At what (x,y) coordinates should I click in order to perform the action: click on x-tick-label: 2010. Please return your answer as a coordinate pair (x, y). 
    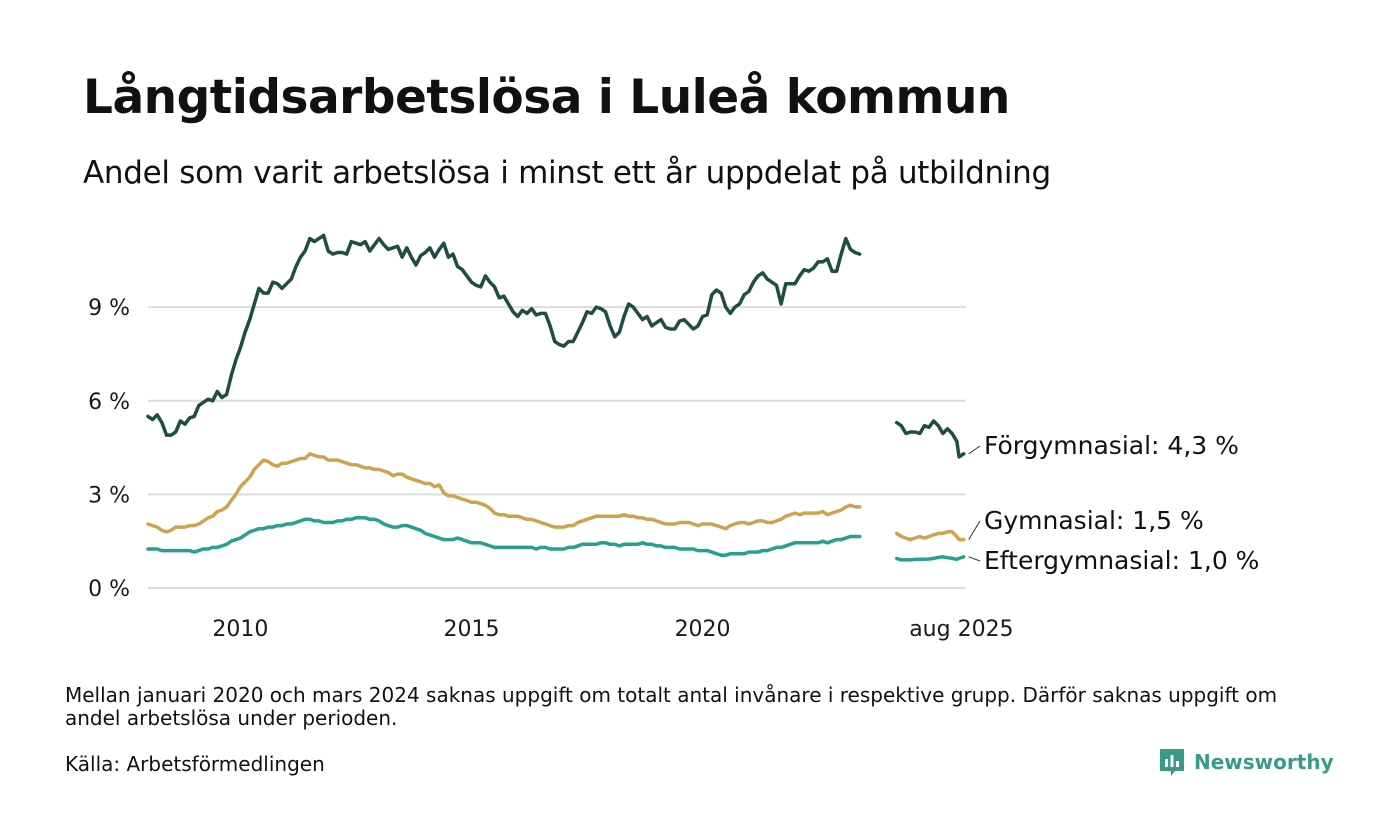
    Looking at the image, I should click on (240, 629).